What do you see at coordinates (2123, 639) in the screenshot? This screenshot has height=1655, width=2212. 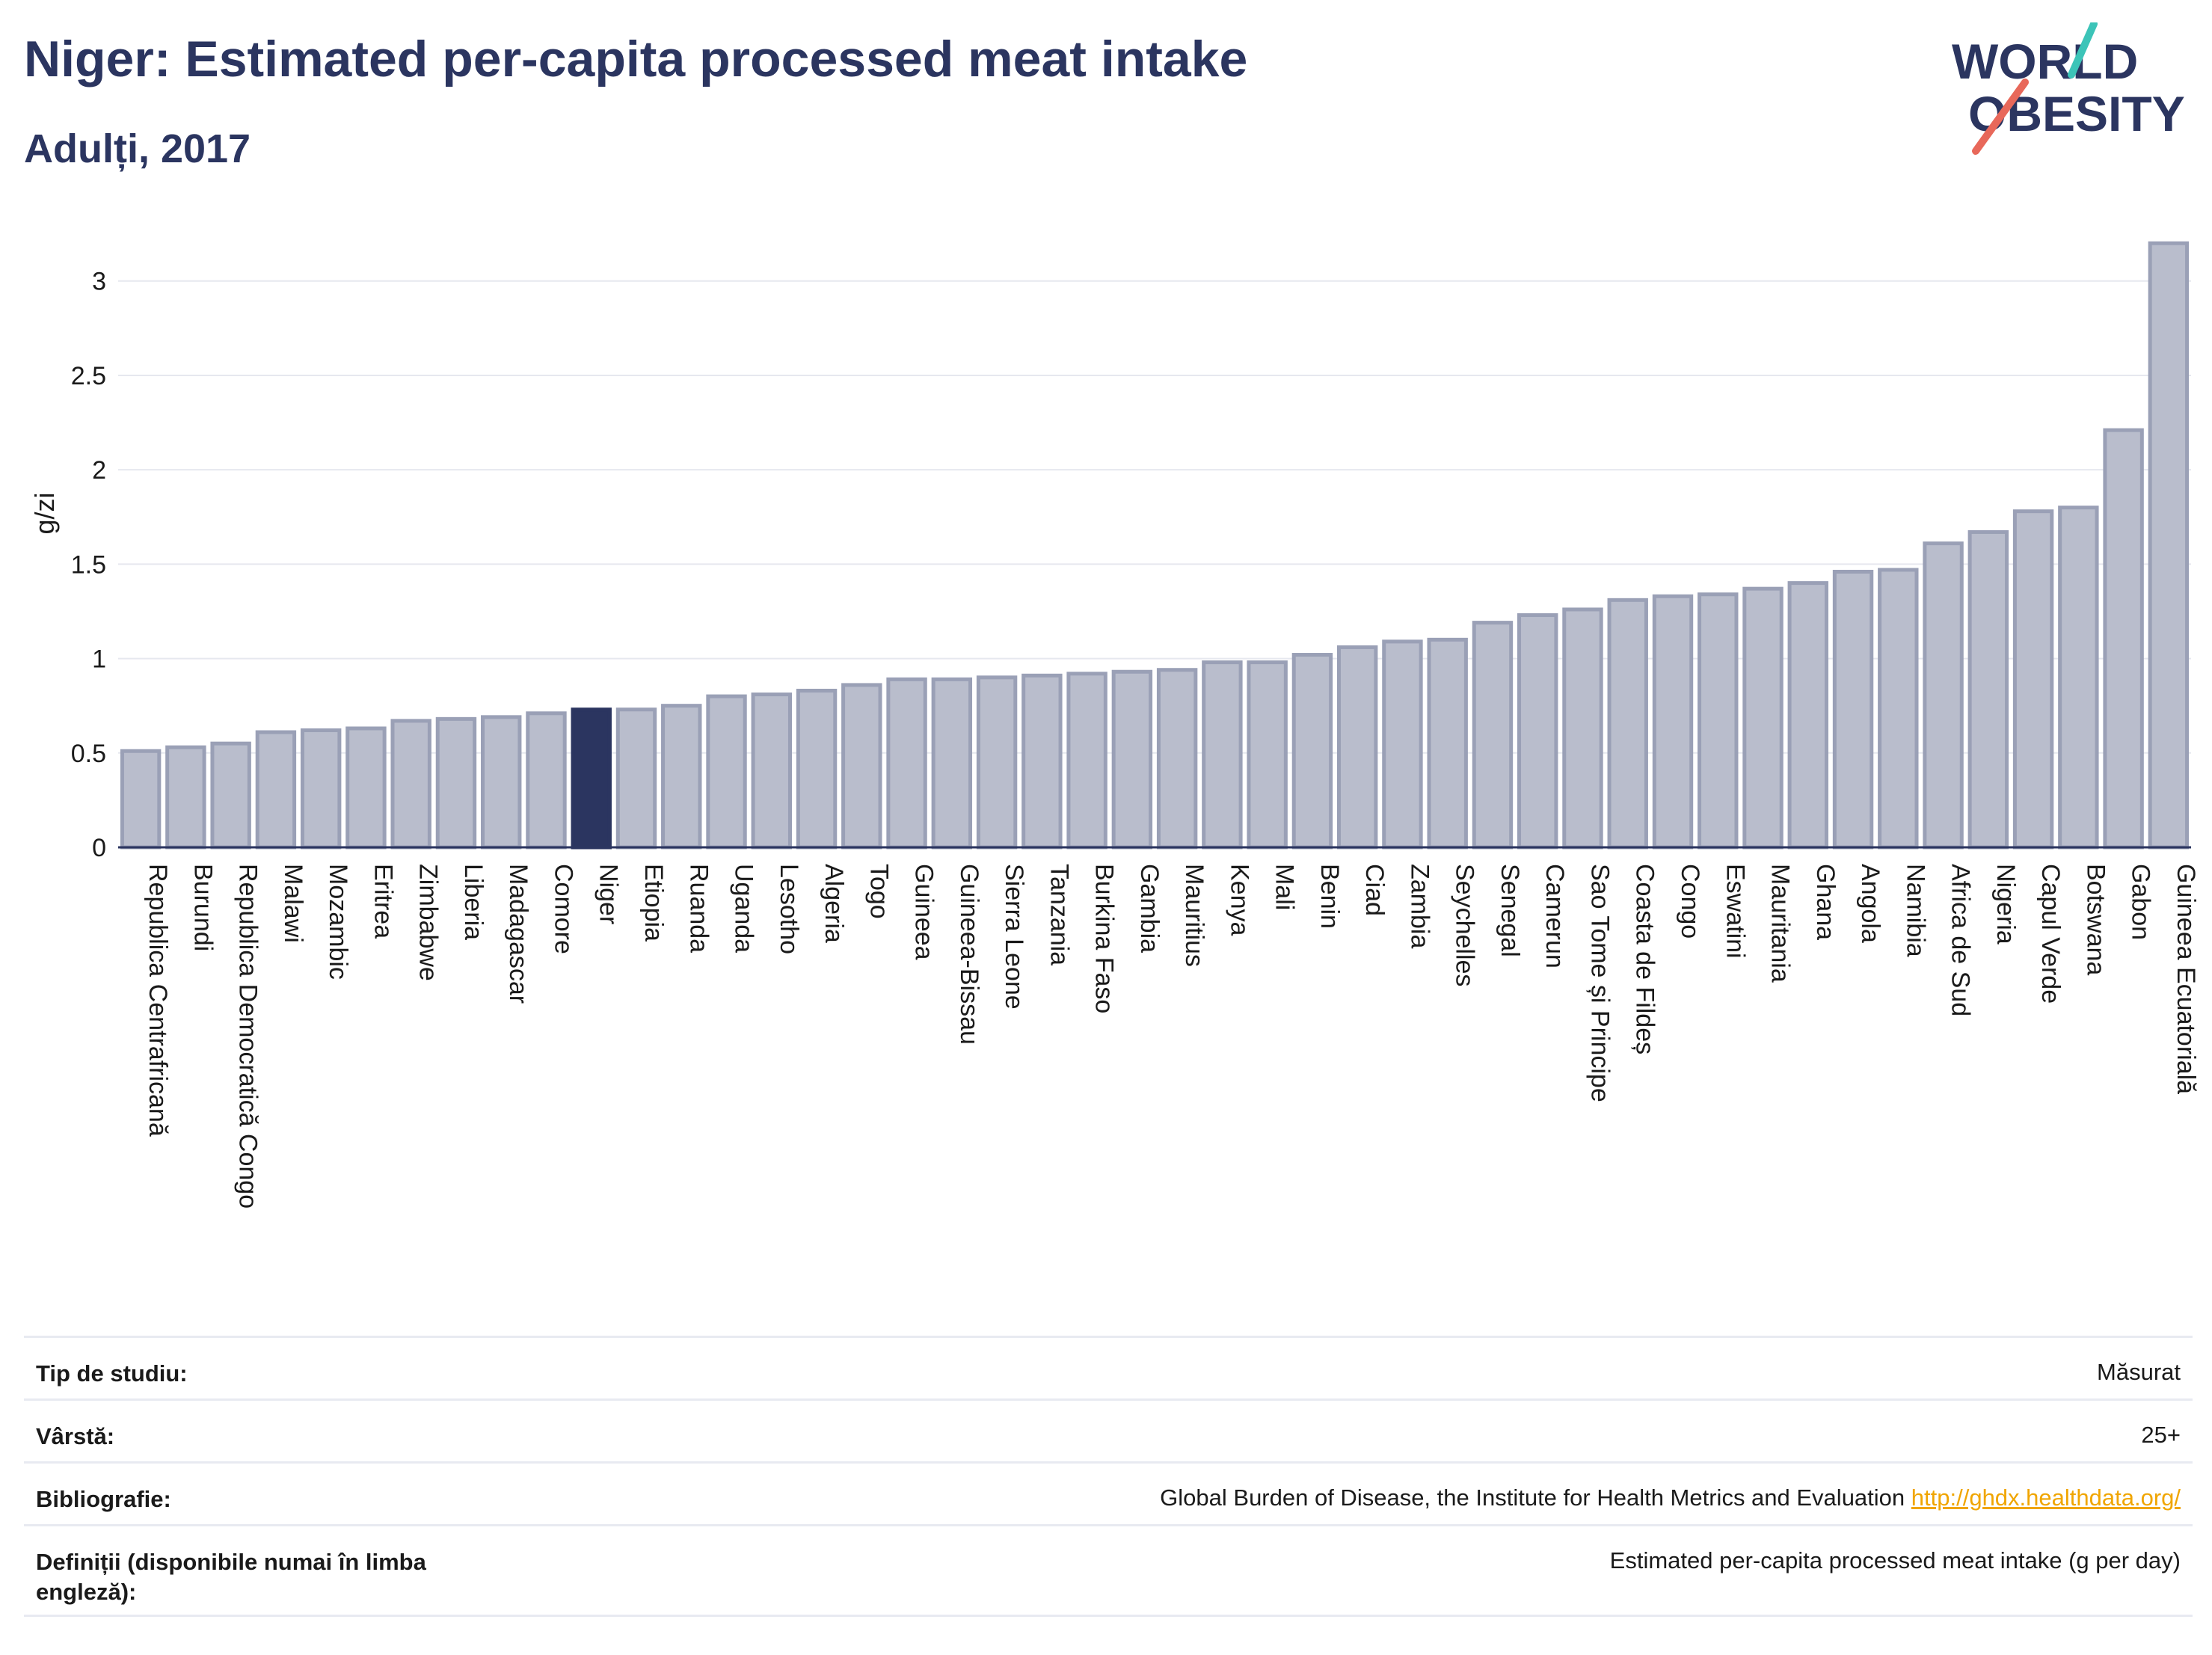 I see `bar-gabon` at bounding box center [2123, 639].